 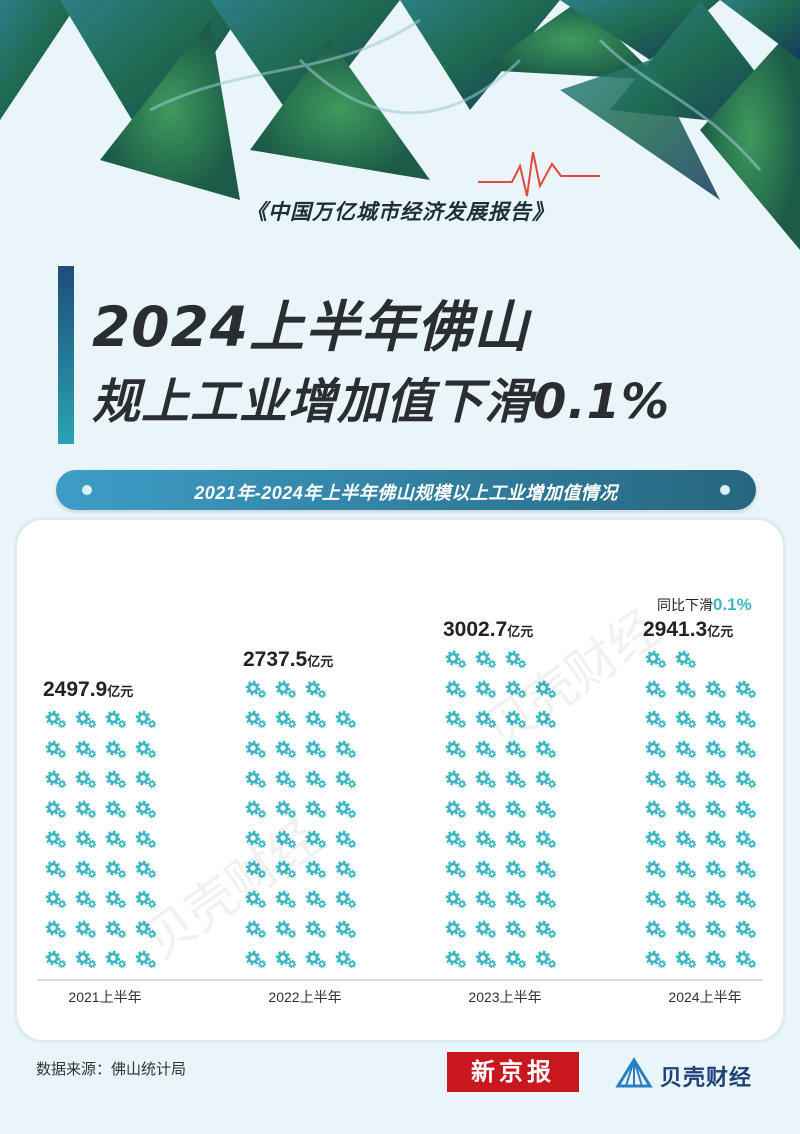 What do you see at coordinates (539, 174) in the screenshot?
I see `heartbeat-line` at bounding box center [539, 174].